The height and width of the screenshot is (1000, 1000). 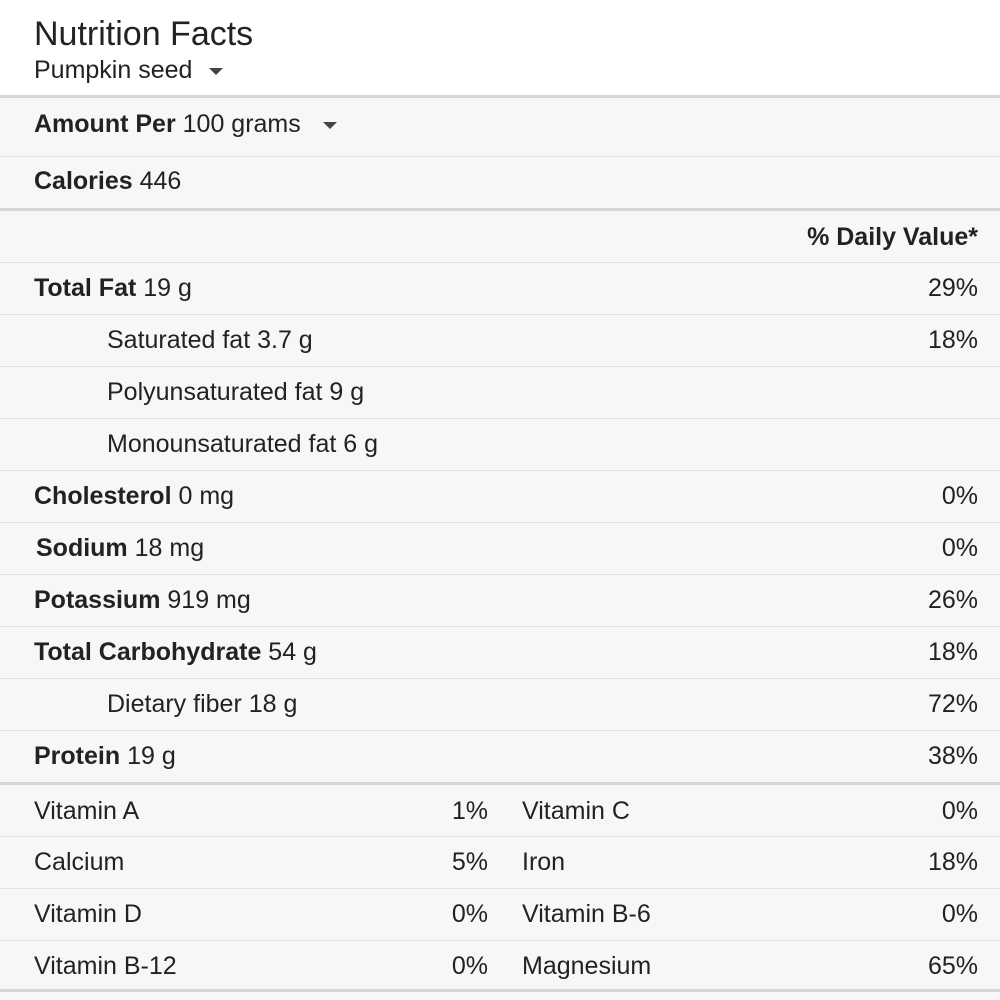 I want to click on food-dropdown: Pumpkin seed, so click(x=129, y=70).